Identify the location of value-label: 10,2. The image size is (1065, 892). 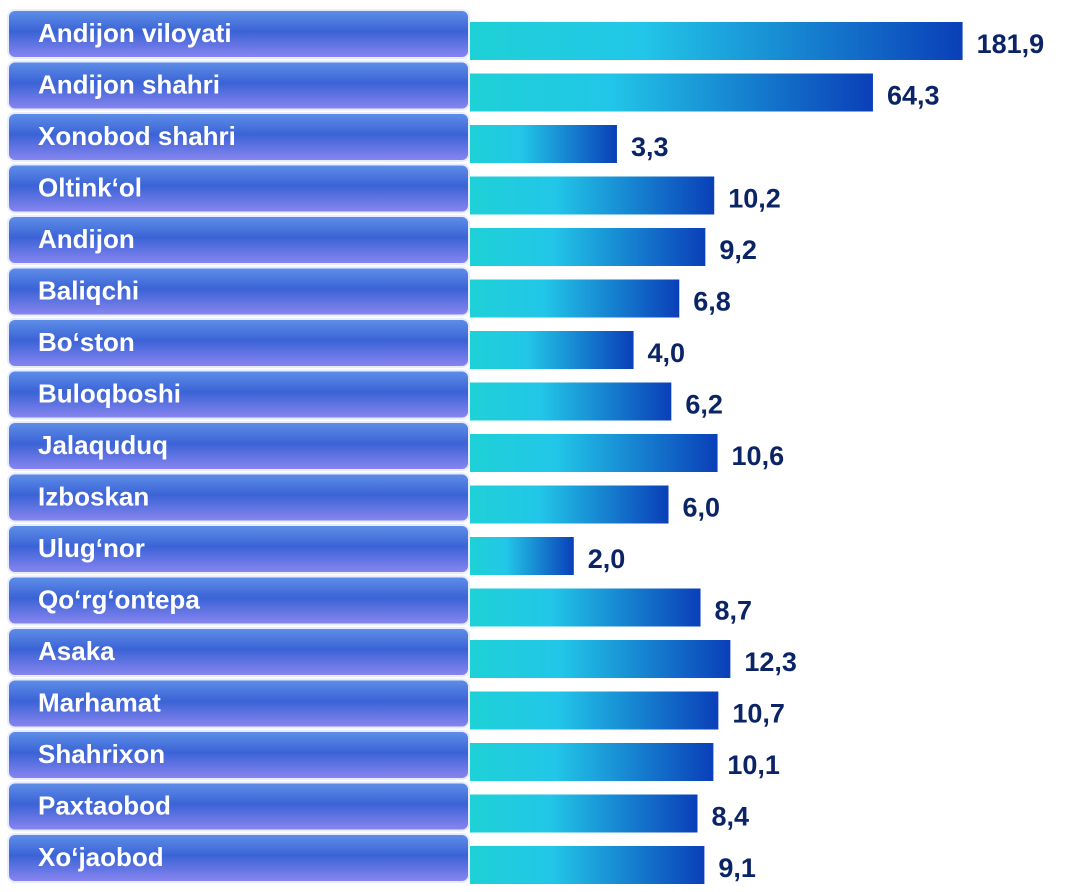
(754, 199).